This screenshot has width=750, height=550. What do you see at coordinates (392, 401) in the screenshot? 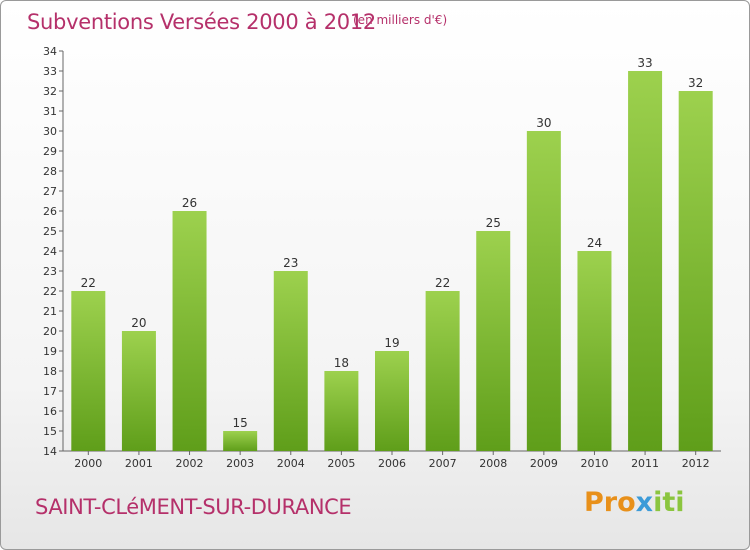
I see `bar-2006` at bounding box center [392, 401].